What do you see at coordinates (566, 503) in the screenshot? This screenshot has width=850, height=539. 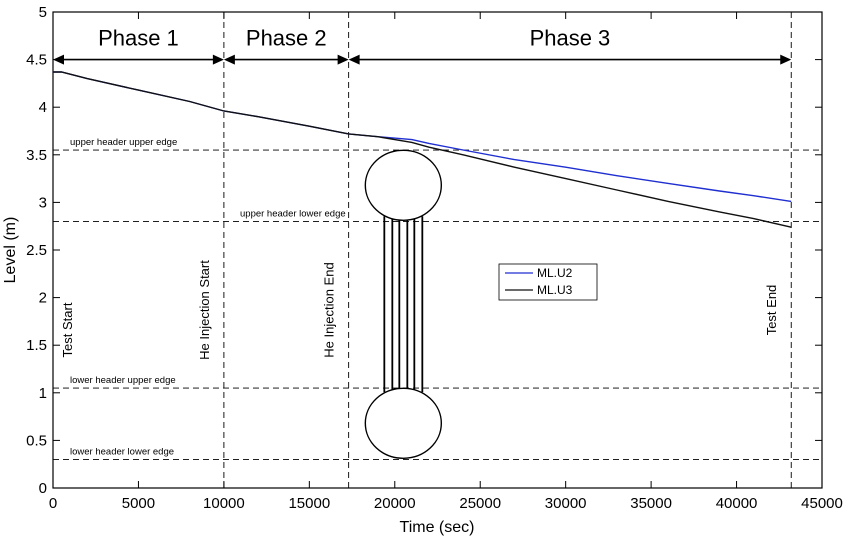 I see `x-tick-label: 30000` at bounding box center [566, 503].